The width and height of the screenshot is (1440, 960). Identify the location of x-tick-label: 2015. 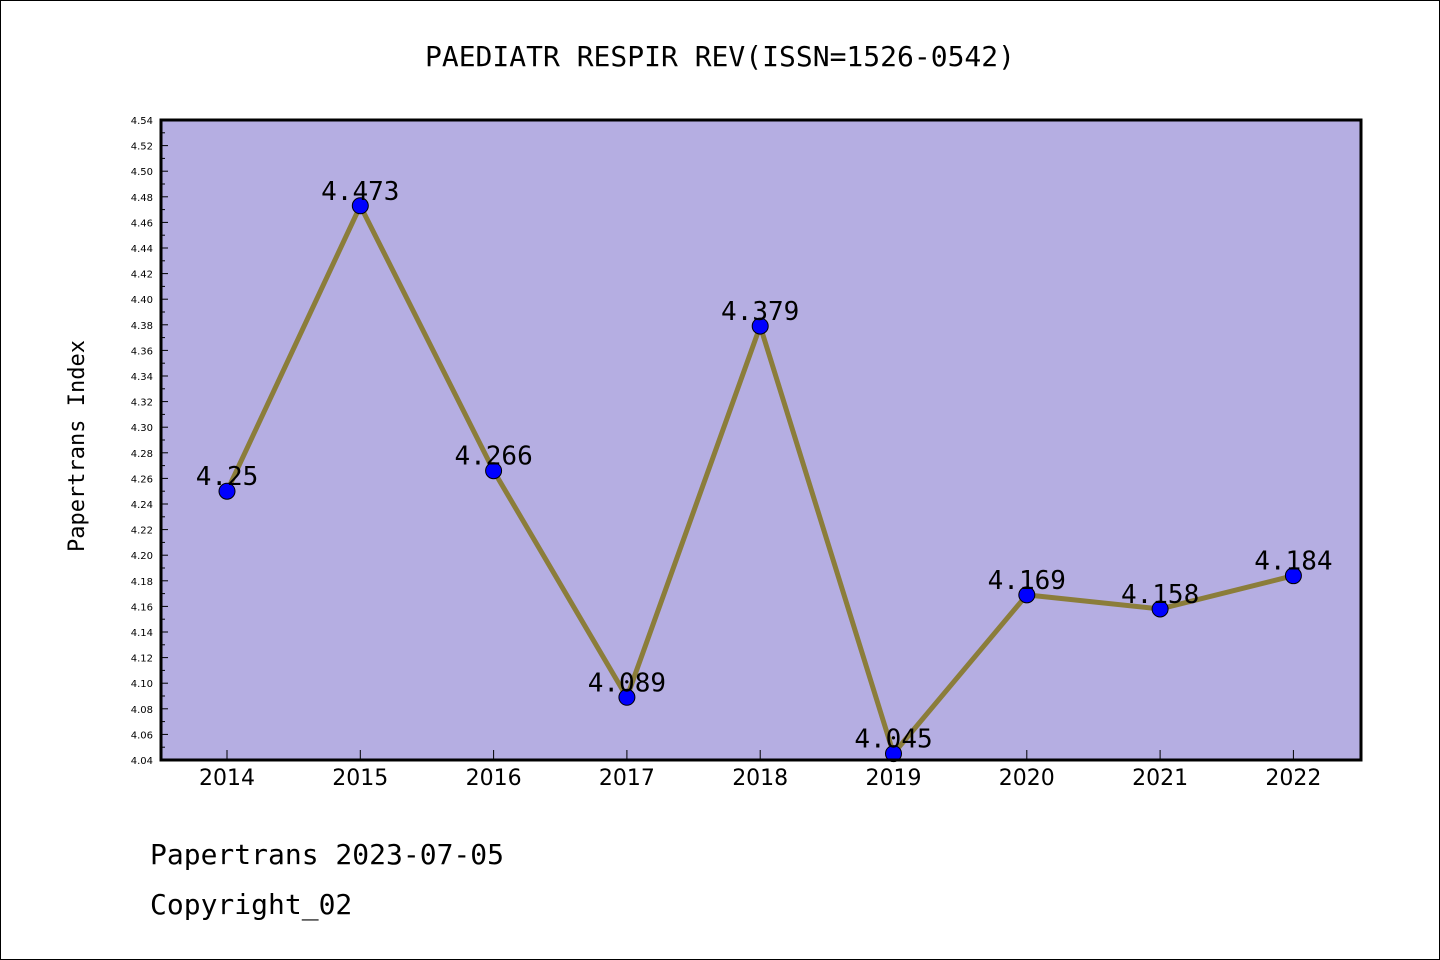
(360, 778).